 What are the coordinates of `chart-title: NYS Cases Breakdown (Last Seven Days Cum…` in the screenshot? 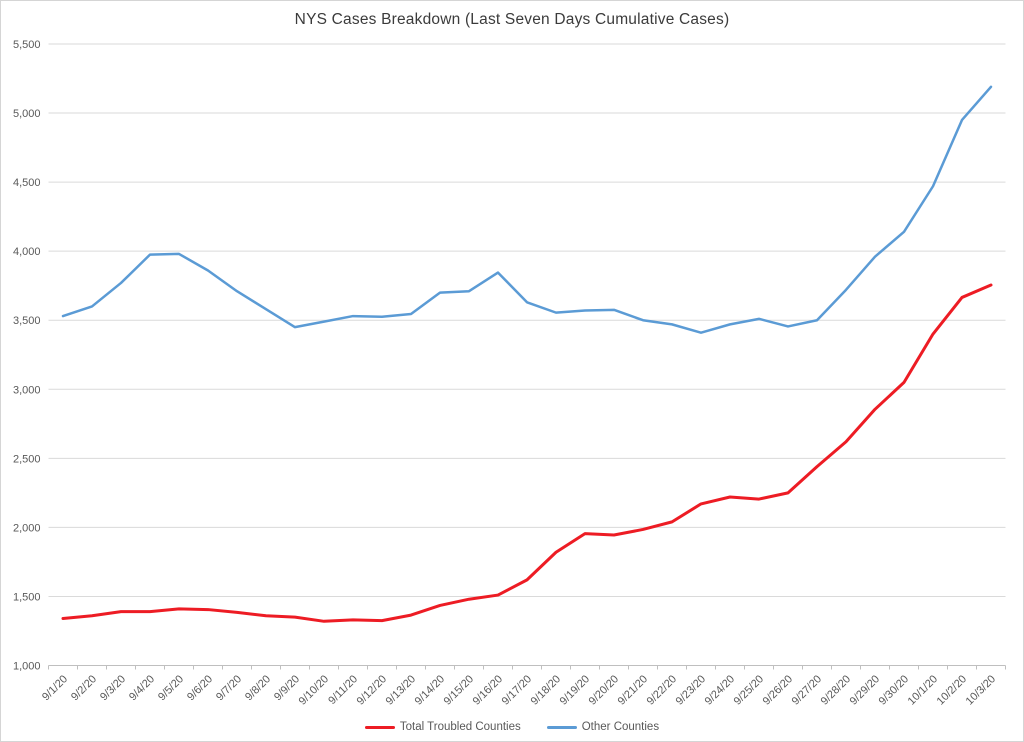 It's located at (512, 19).